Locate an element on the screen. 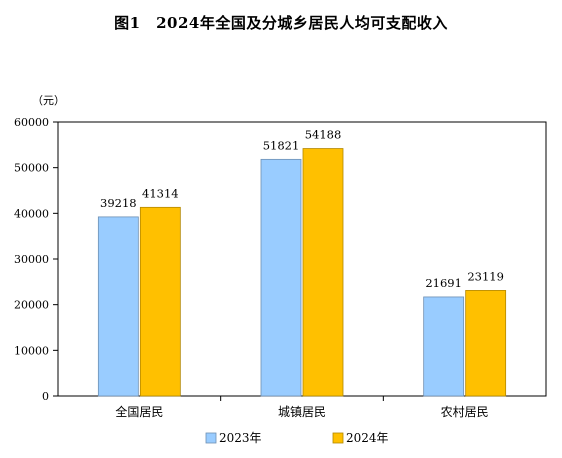 The height and width of the screenshot is (458, 562). data-label: 41314 is located at coordinates (160, 193).